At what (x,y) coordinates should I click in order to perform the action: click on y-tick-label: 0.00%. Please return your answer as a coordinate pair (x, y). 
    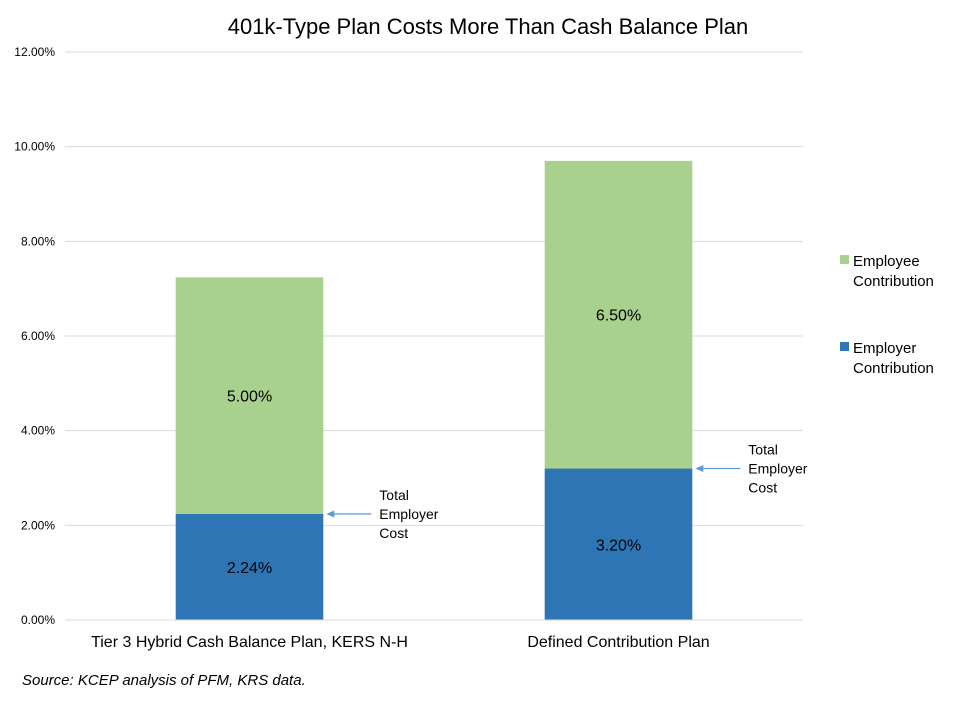
    Looking at the image, I should click on (38, 620).